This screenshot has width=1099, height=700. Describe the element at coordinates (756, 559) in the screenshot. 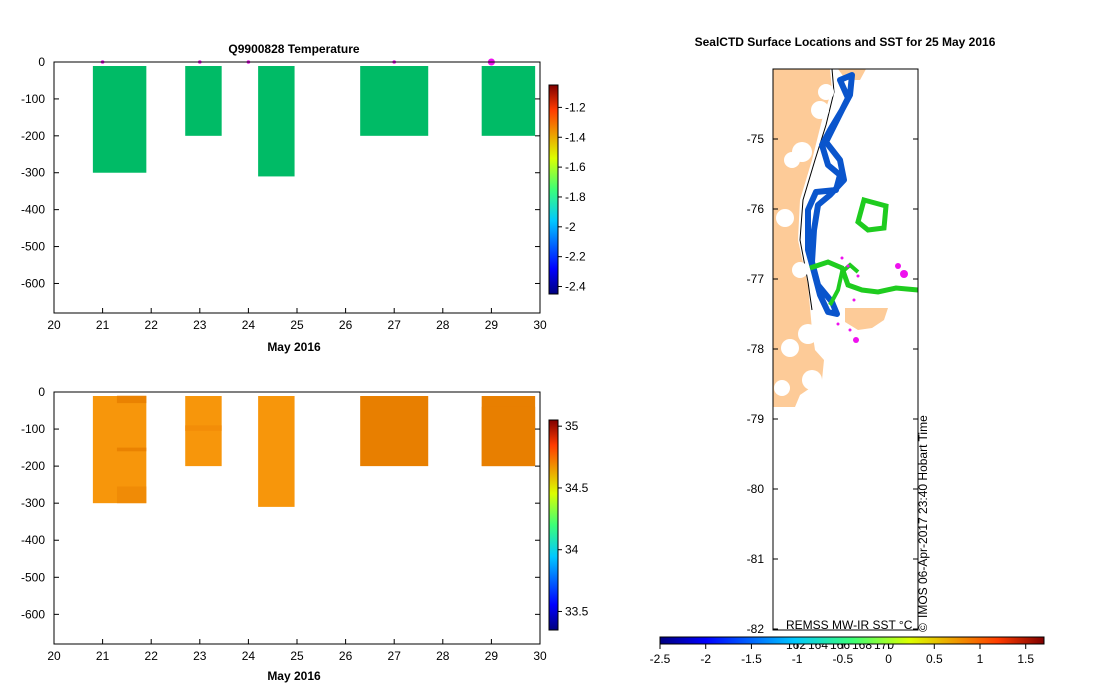

I see `lat-label-m81: -81` at that location.